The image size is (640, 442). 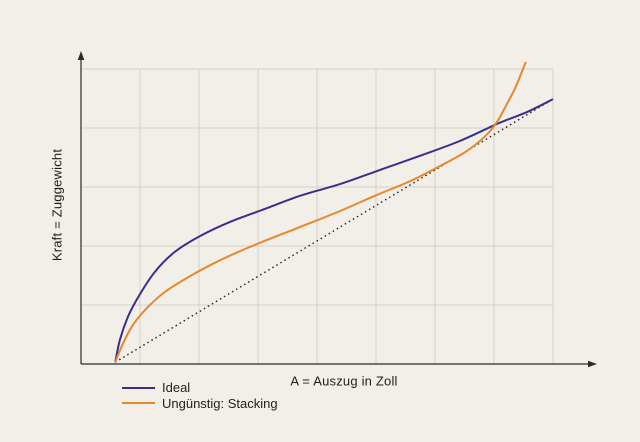 What do you see at coordinates (220, 403) in the screenshot?
I see `legend-label-stacking: Ungünstig: Stacking` at bounding box center [220, 403].